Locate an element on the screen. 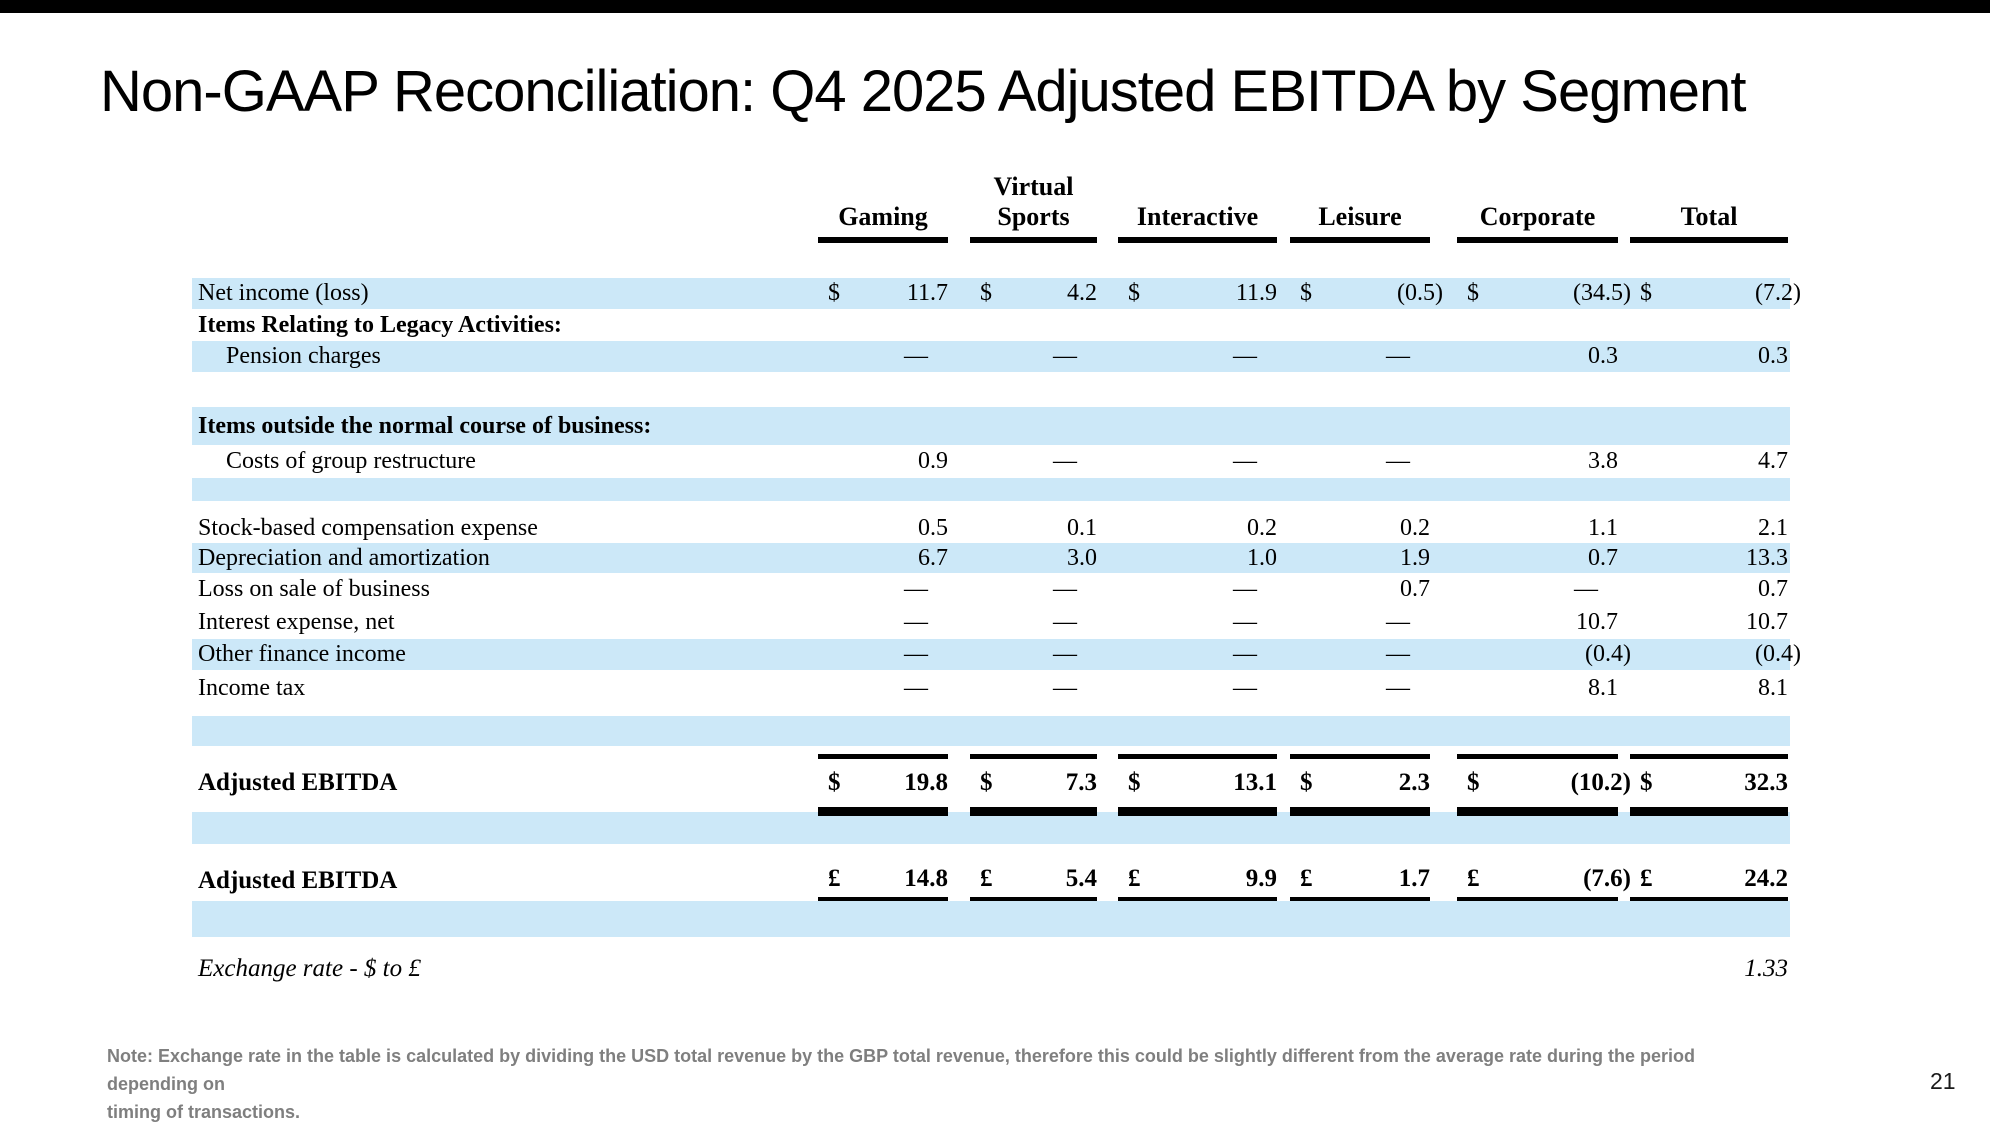  cell-value: 1.7 is located at coordinates (1414, 878).